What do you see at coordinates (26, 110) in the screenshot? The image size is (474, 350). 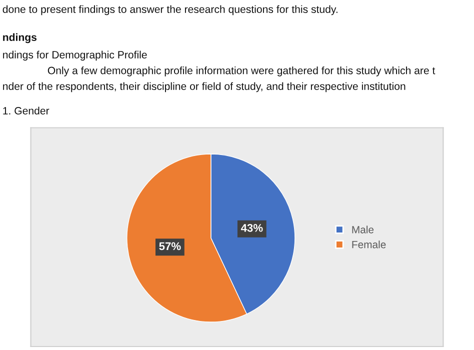 I see `text: 1. Gender` at bounding box center [26, 110].